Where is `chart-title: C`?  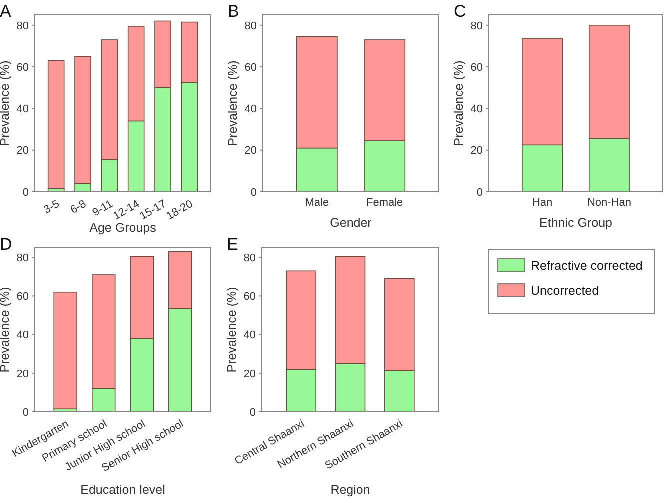 chart-title: C is located at coordinates (460, 11).